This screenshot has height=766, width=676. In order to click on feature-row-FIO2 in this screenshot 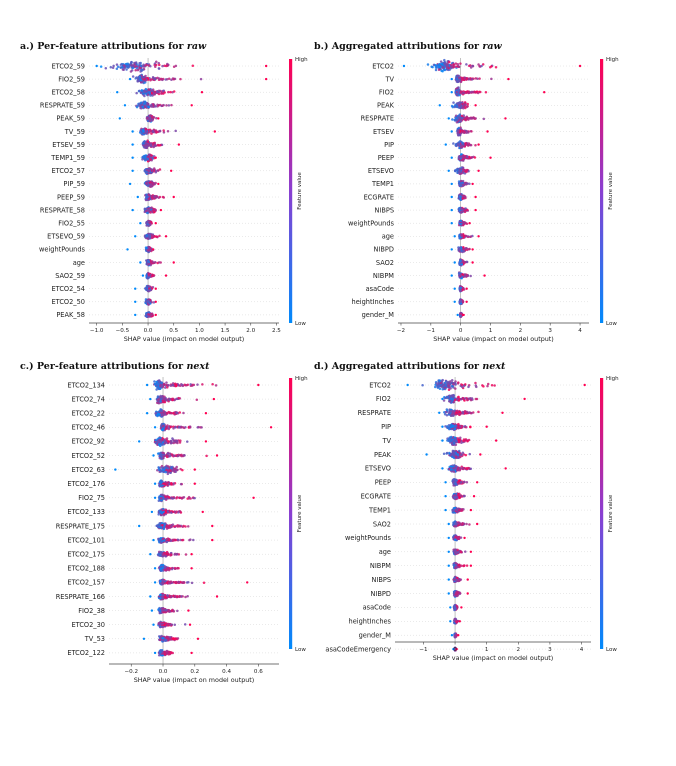, I will do `click(498, 91)`.